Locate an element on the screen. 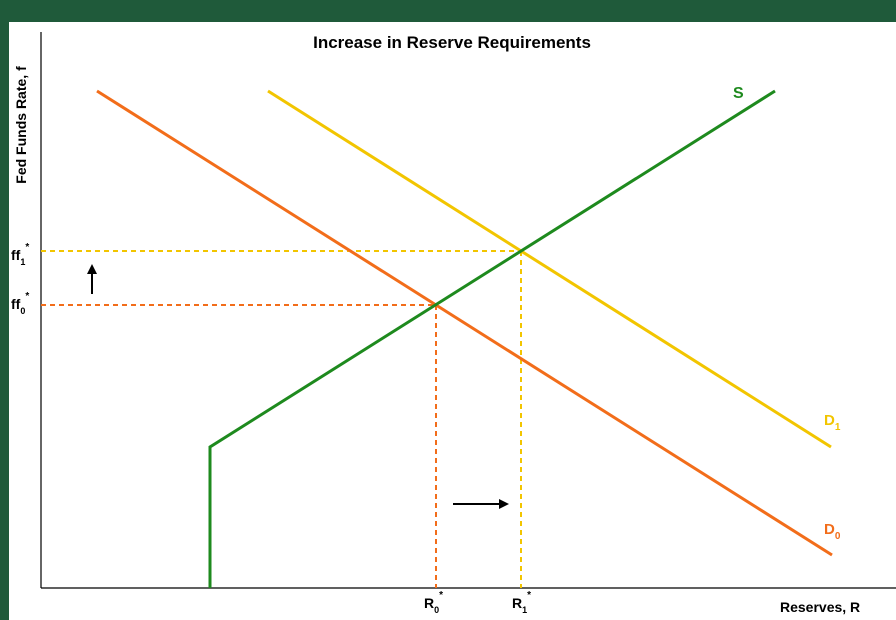 The image size is (896, 620). x-tick-r0: R0* is located at coordinates (433, 602).